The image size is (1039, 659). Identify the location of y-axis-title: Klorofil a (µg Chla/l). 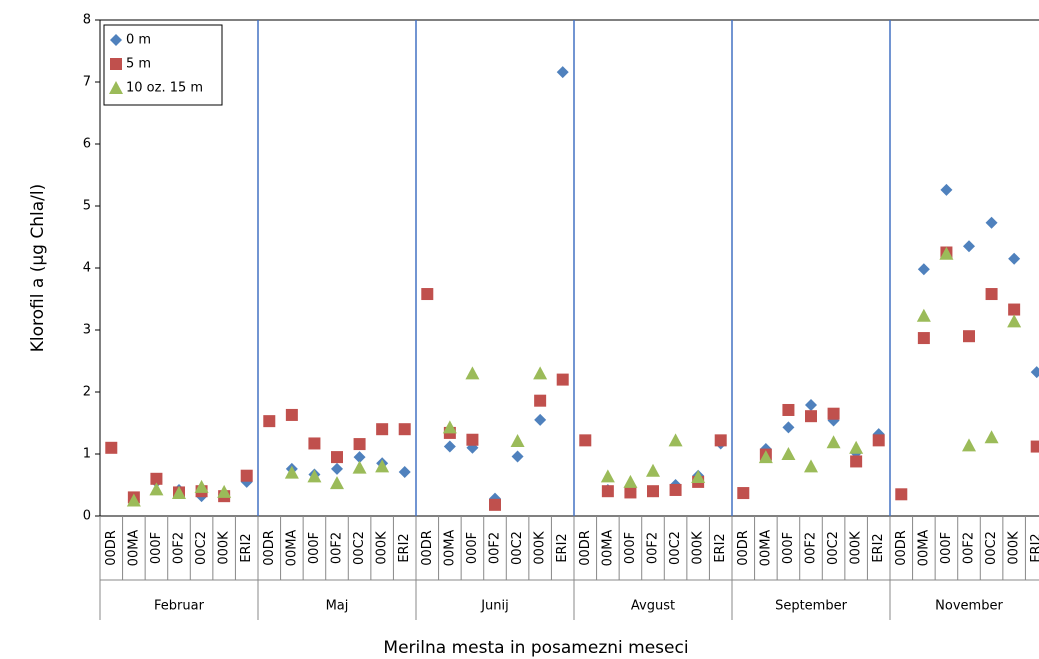
(38, 268).